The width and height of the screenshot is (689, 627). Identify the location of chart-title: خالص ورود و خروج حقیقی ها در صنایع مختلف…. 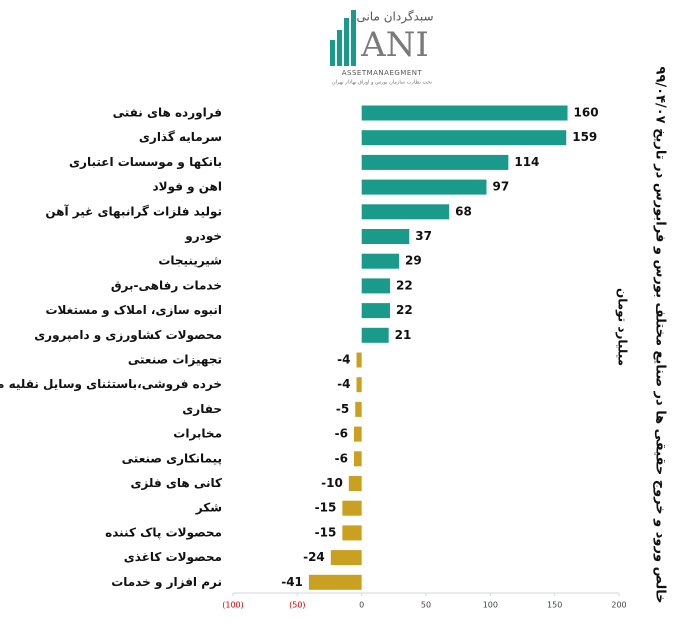
(660, 335).